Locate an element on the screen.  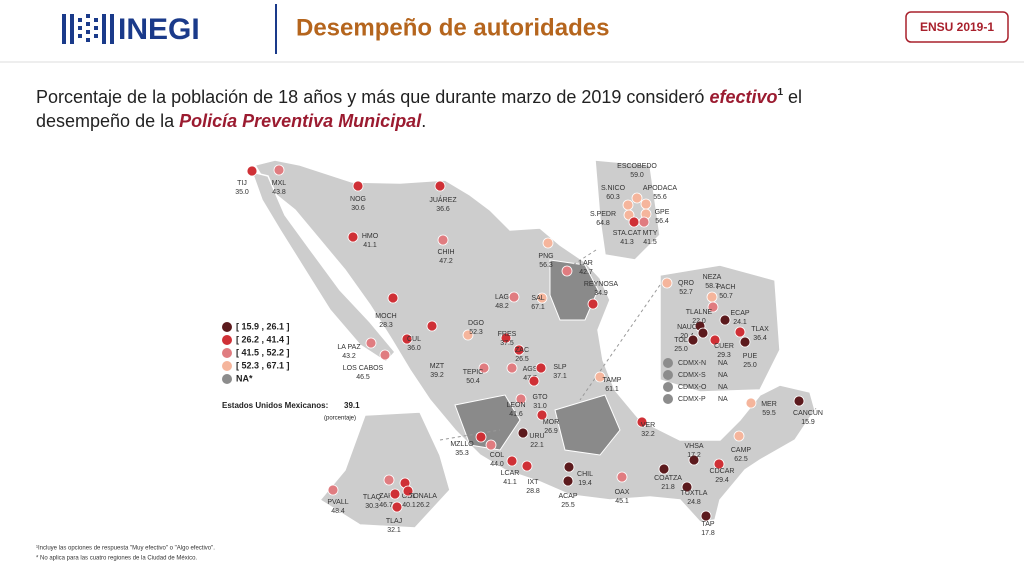
city-value: 21.8 is located at coordinates (668, 487).